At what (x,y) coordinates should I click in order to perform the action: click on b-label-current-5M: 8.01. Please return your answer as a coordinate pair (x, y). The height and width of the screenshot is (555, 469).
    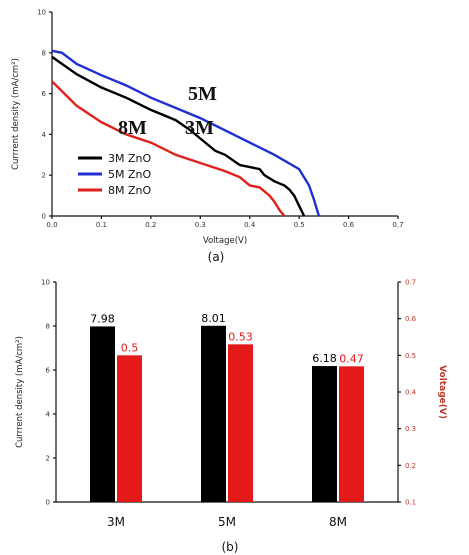
    Looking at the image, I should click on (213, 318).